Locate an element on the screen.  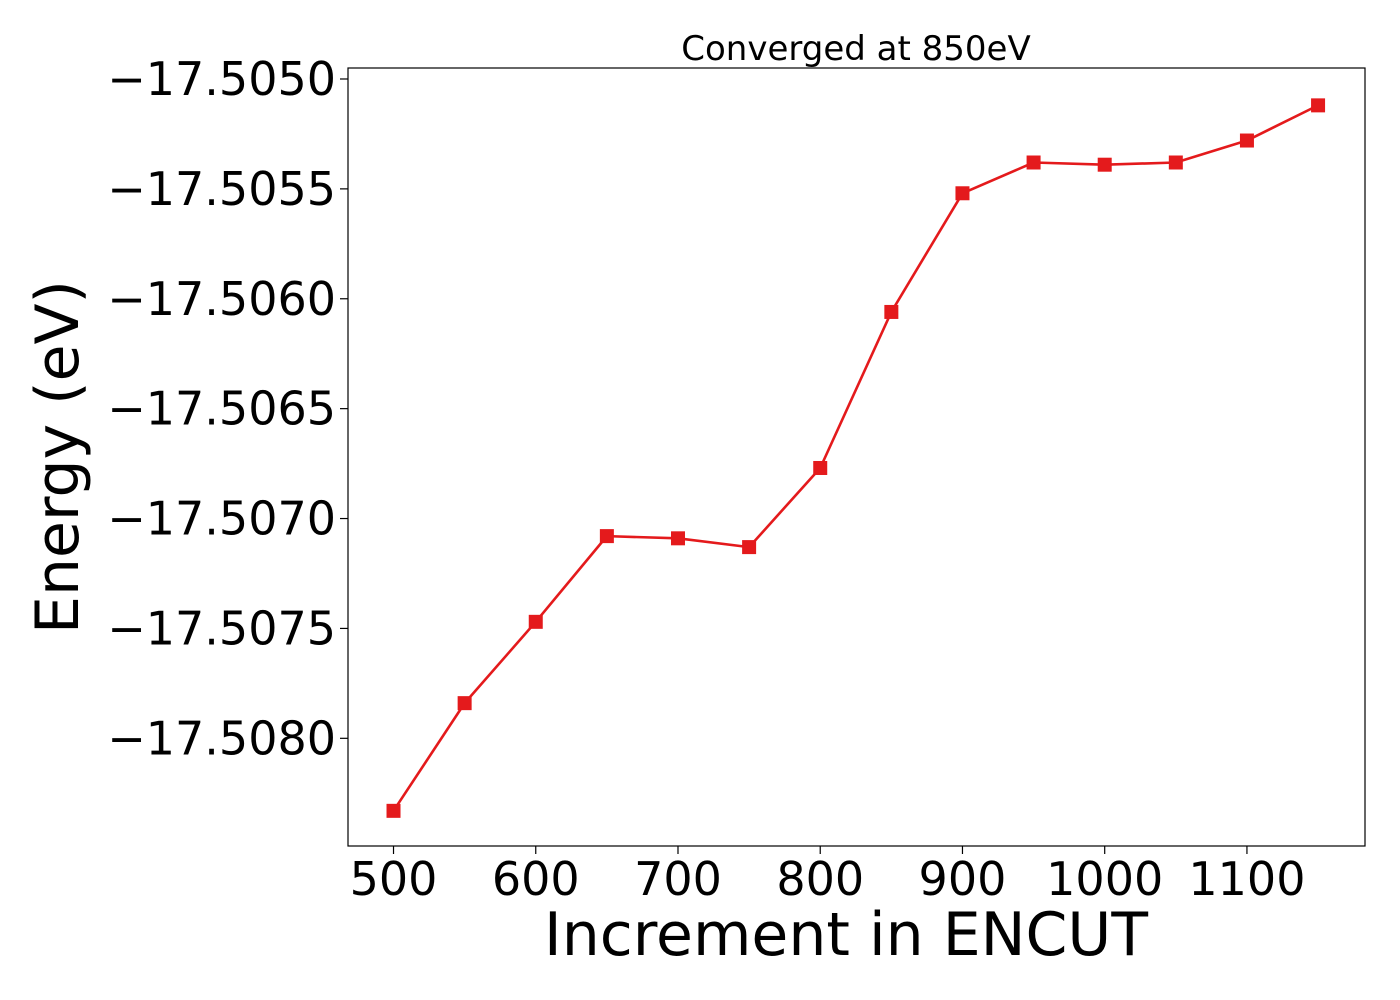
x-tick-label: 600 is located at coordinates (536, 879).